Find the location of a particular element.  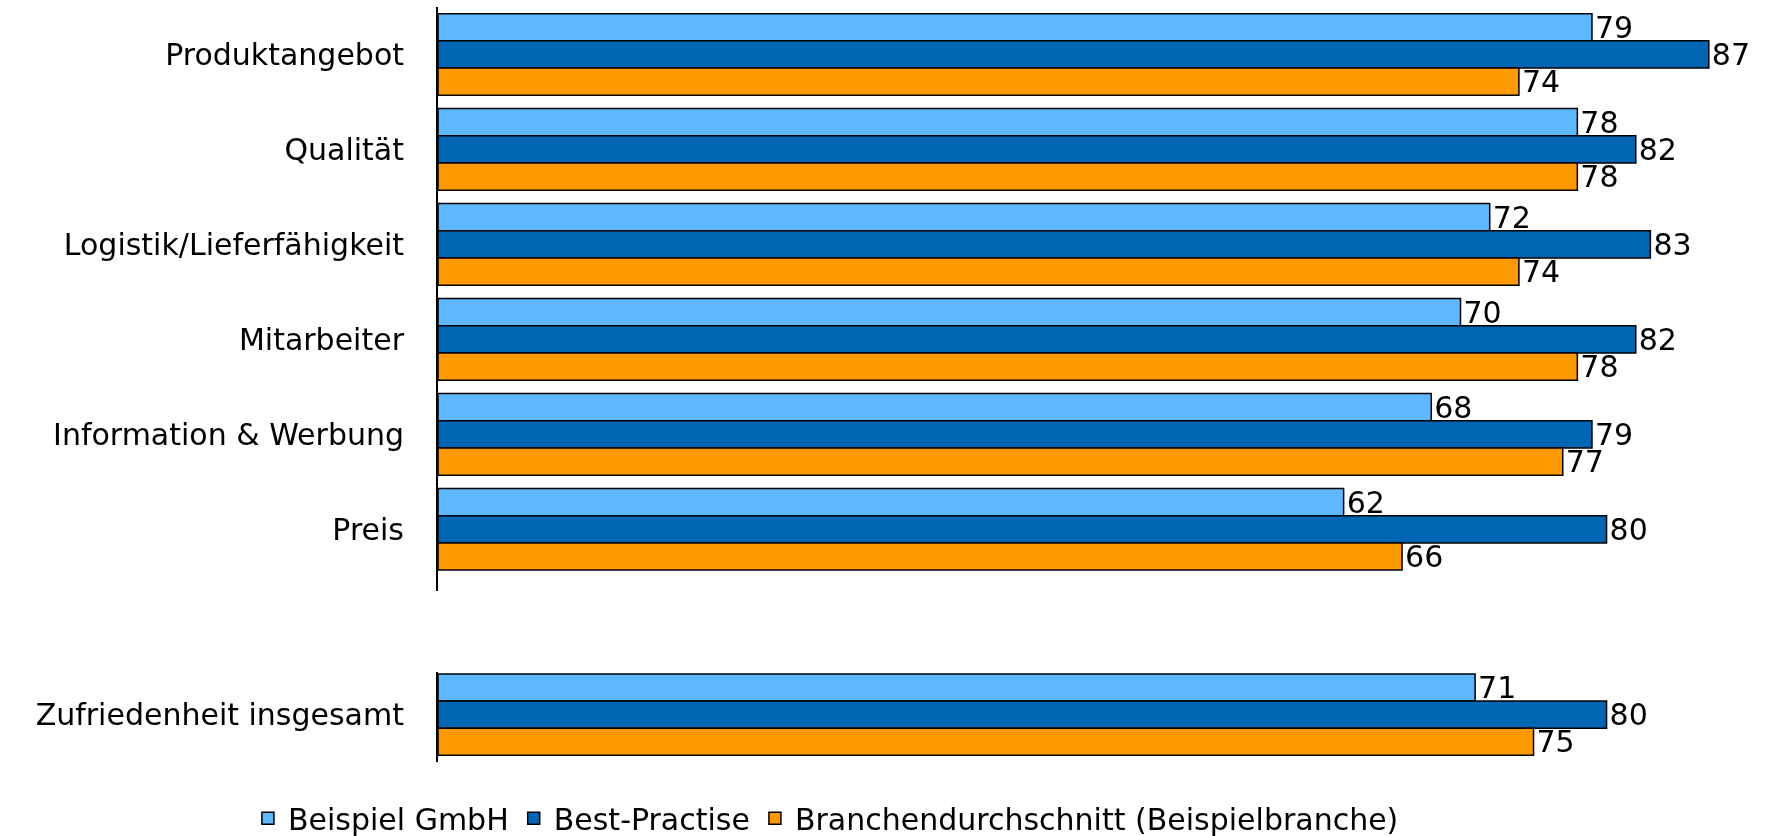

data-label: 77 is located at coordinates (1584, 462).